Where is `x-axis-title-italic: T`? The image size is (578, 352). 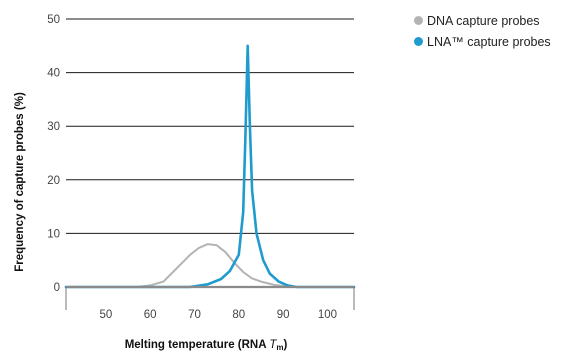
x-axis-title-italic: T is located at coordinates (273, 345).